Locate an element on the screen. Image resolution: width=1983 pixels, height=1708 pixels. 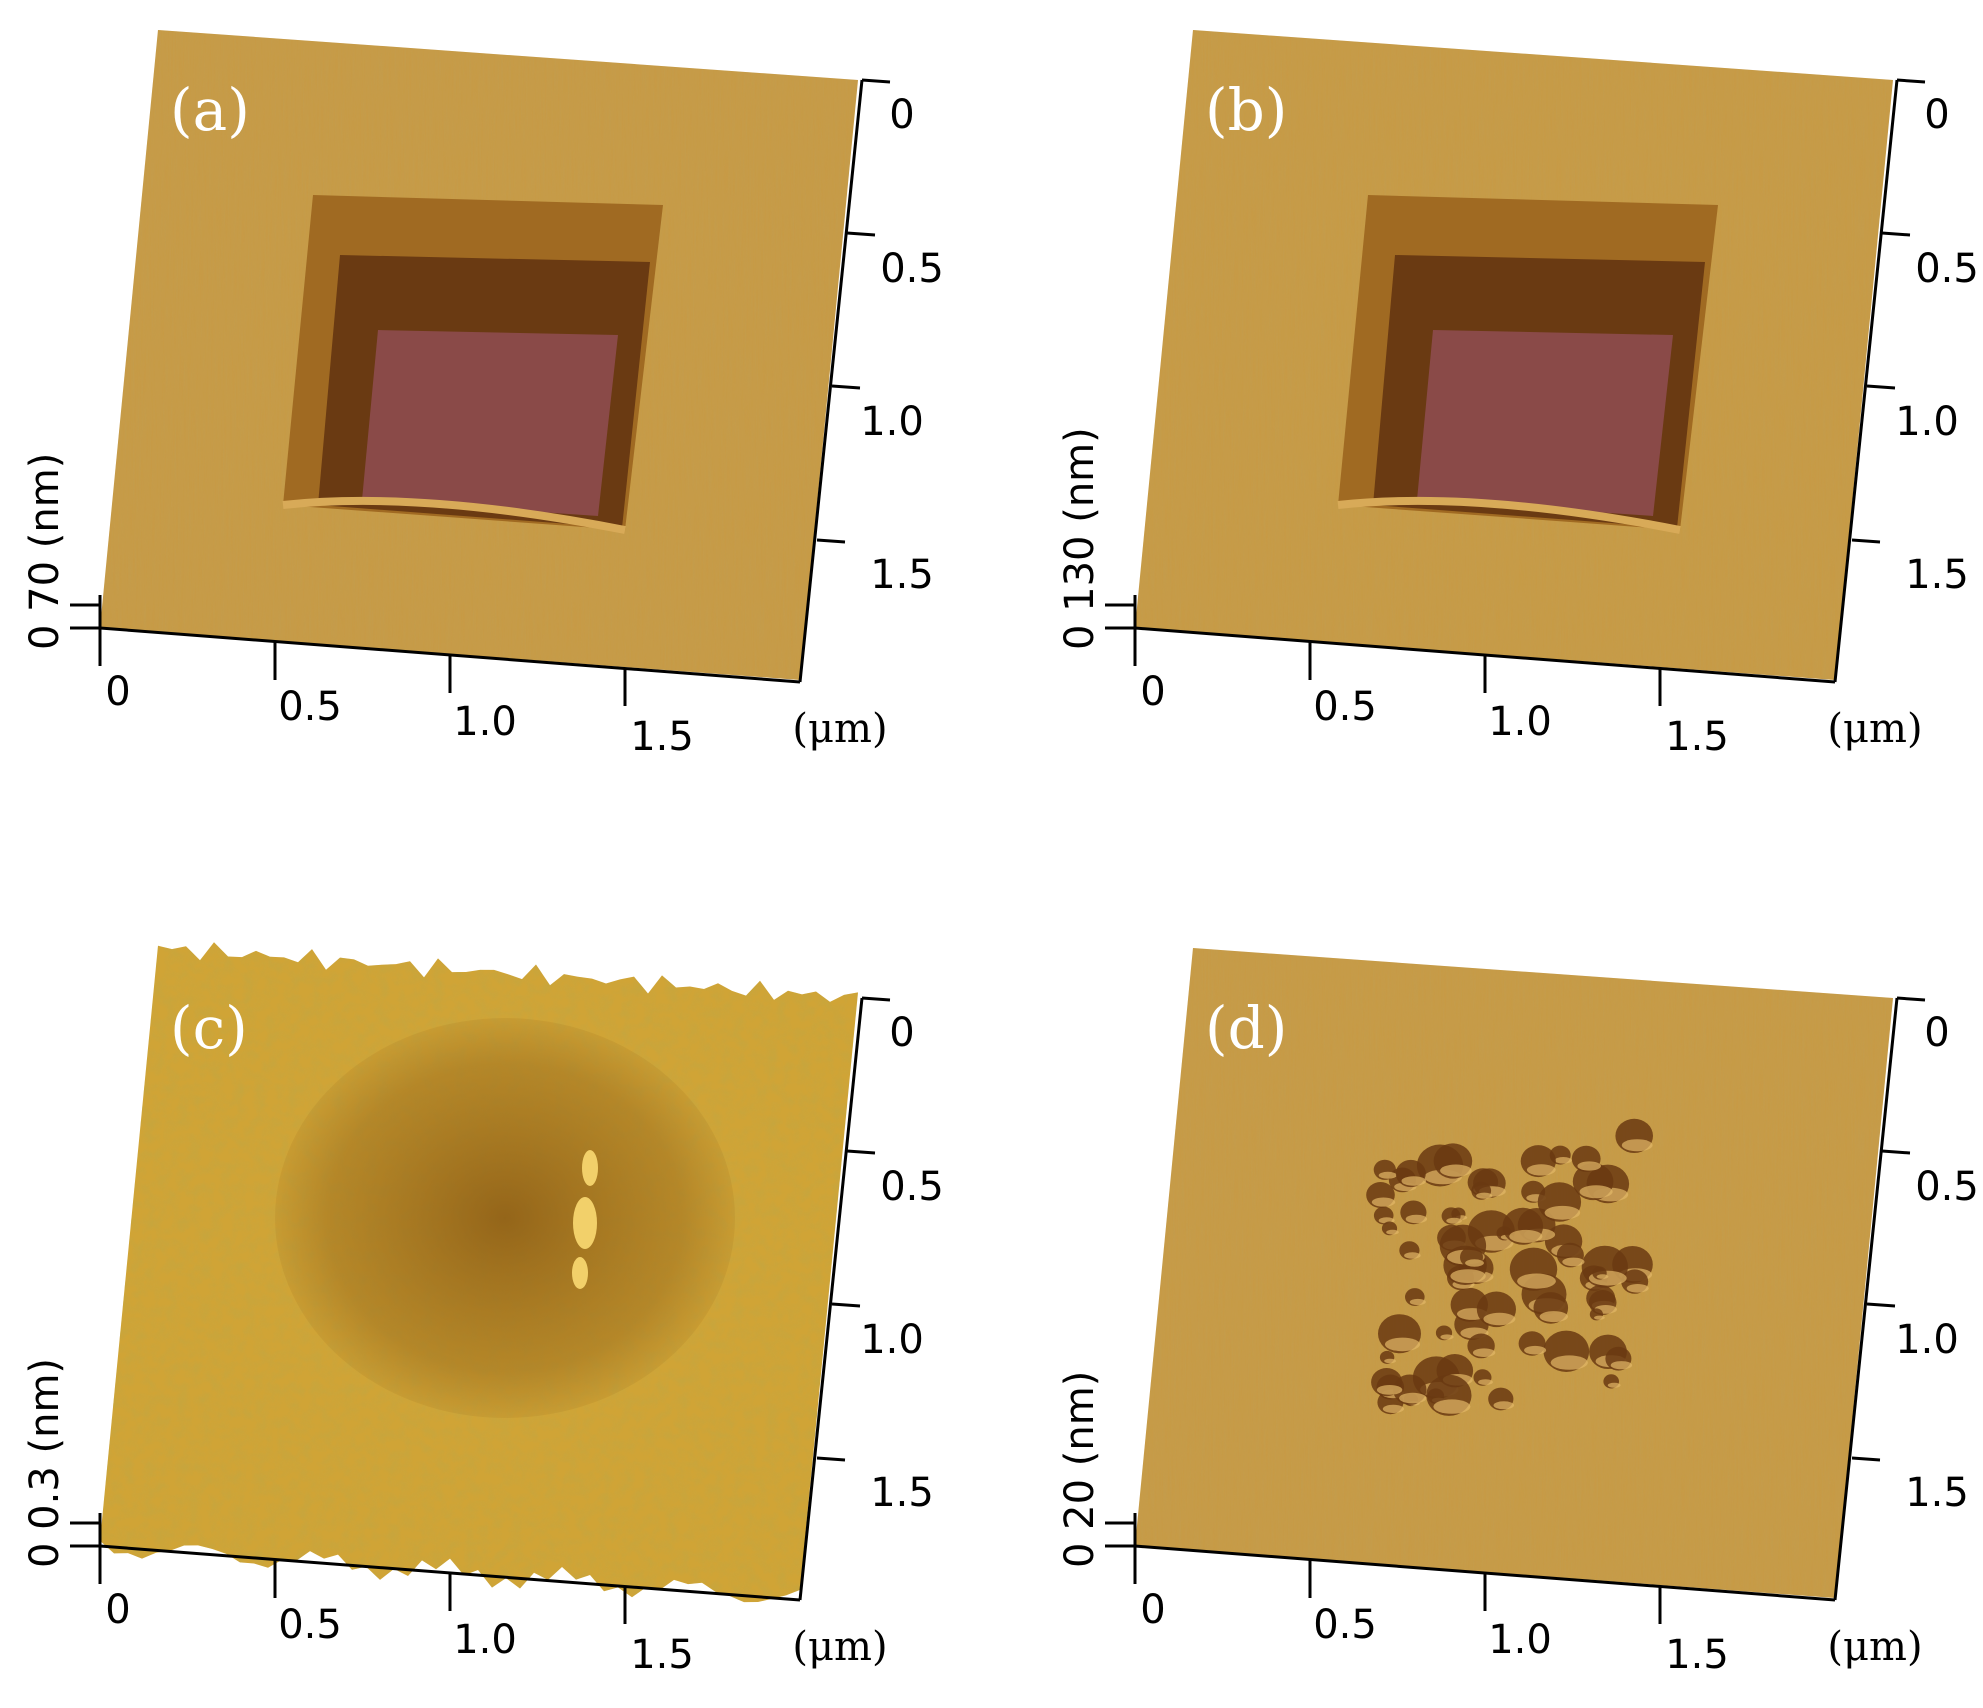
panel-label: (b) is located at coordinates (1246, 110).